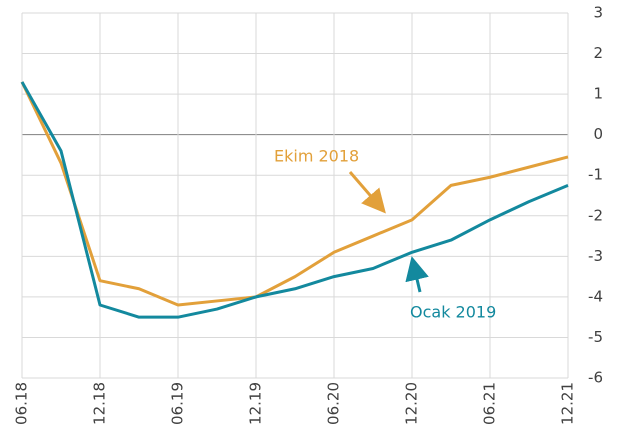  Describe the element at coordinates (598, 13) in the screenshot. I see `y-tick-label: 3` at that location.